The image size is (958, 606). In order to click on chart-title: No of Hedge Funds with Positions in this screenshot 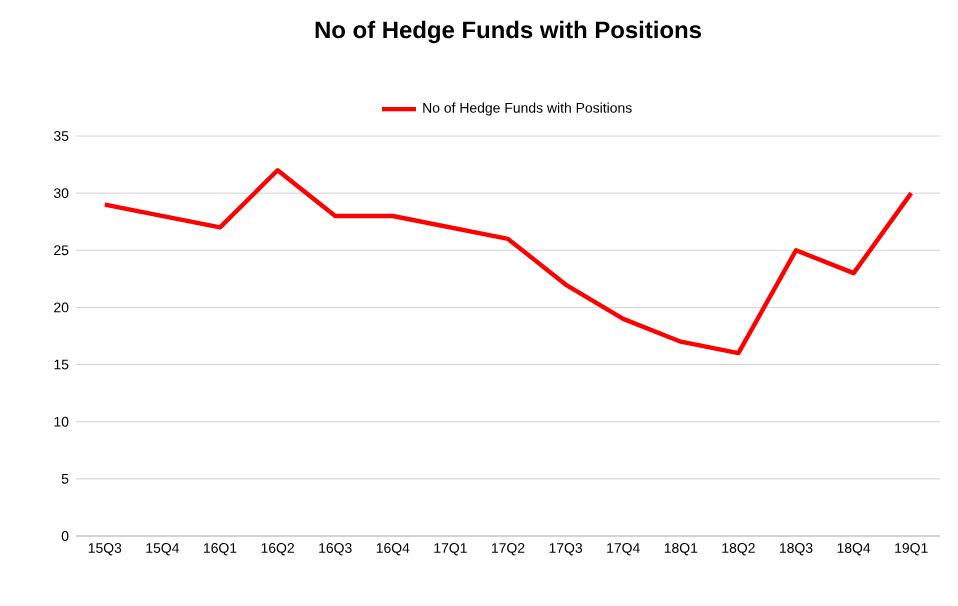, I will do `click(508, 32)`.